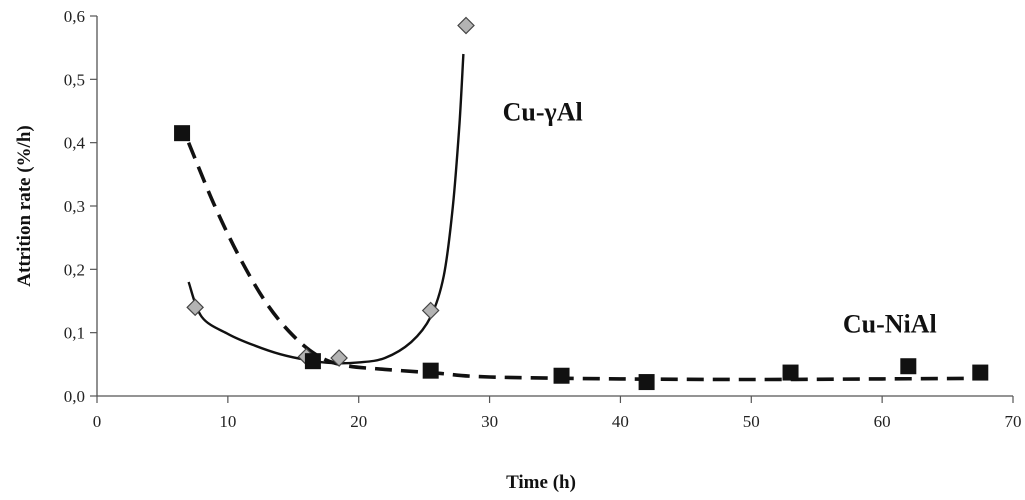  Describe the element at coordinates (751, 421) in the screenshot. I see `x-tick-label: 50` at that location.